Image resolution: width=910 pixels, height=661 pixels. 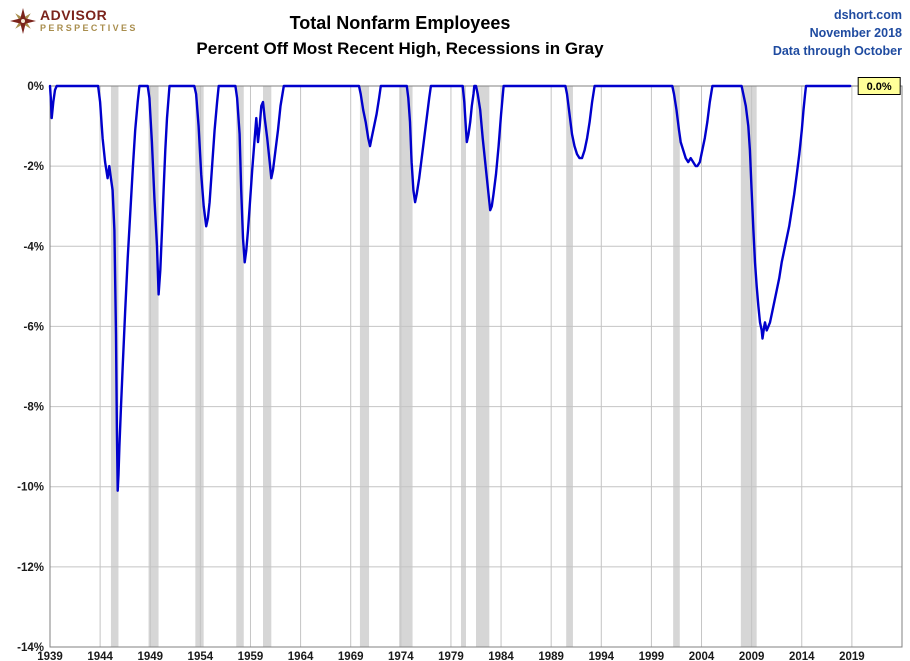 What do you see at coordinates (23, 21) in the screenshot?
I see `compass-rose-icon` at bounding box center [23, 21].